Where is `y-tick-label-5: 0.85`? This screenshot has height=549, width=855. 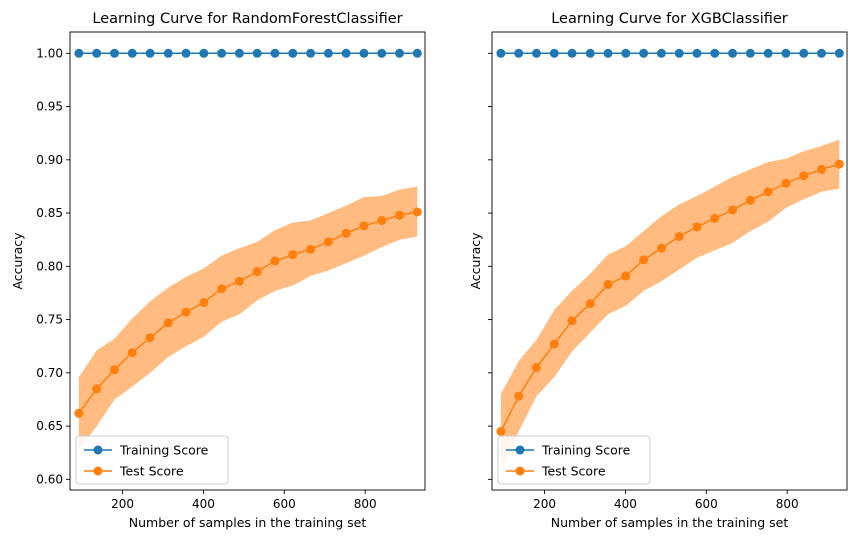 y-tick-label-5: 0.85 is located at coordinates (49, 213).